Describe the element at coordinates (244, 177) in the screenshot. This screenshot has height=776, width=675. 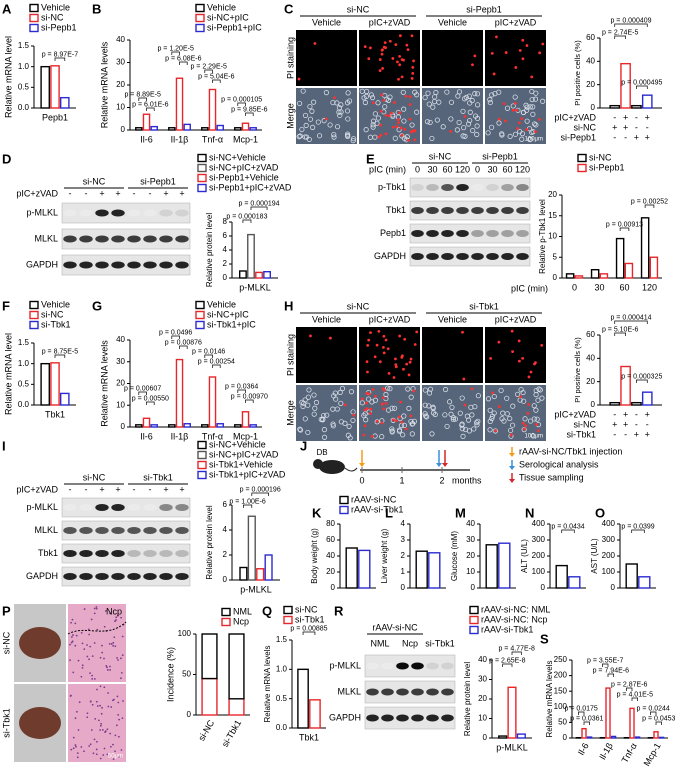
I see `legend-label: si-Pepb1+Vehicle` at that location.